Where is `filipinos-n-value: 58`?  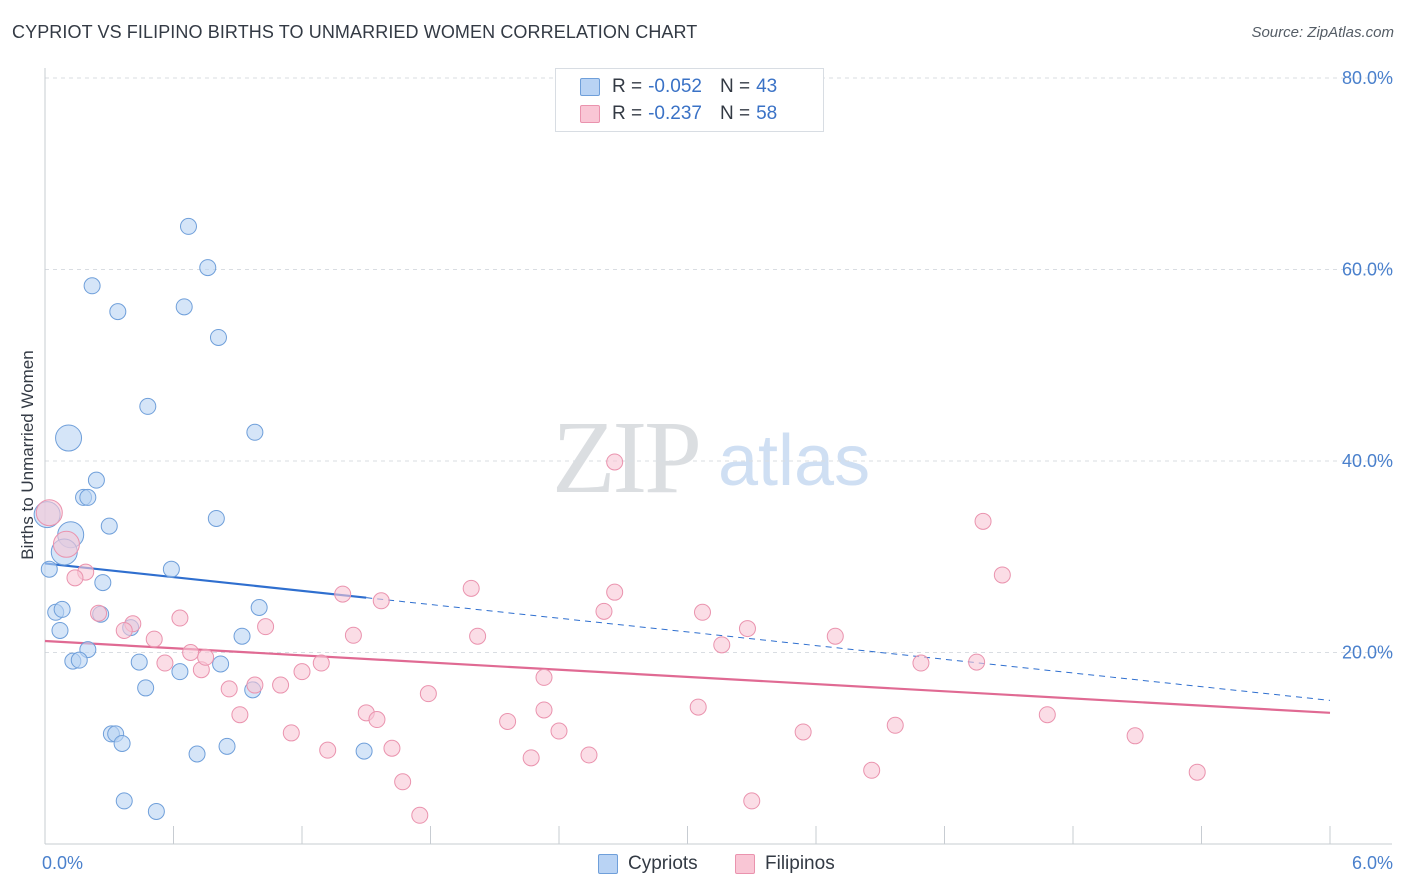 filipinos-n-value: 58 is located at coordinates (767, 113).